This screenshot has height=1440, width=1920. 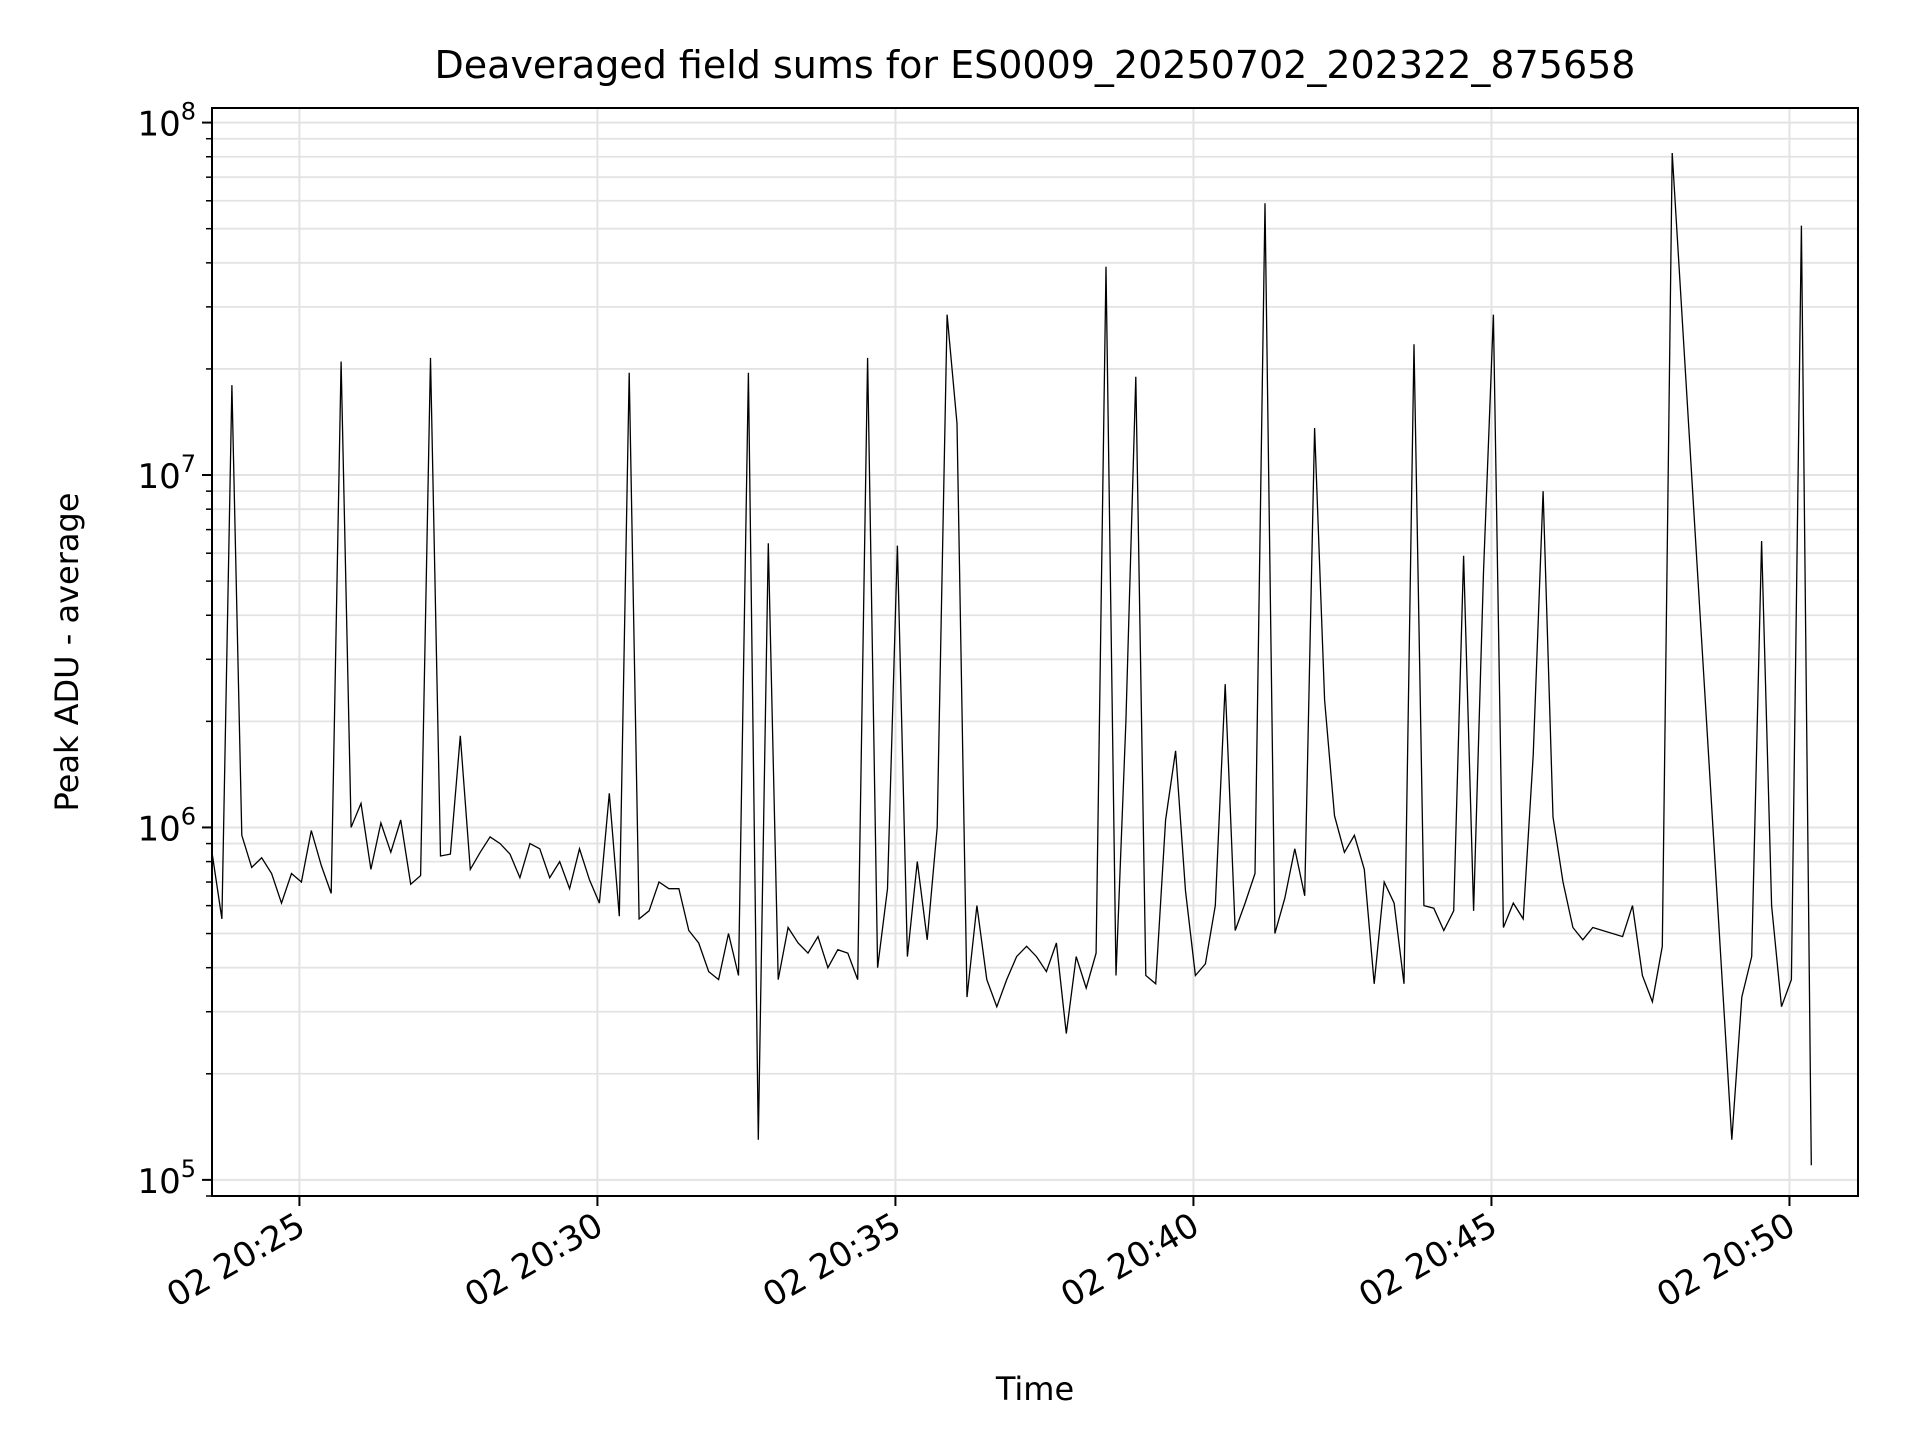 What do you see at coordinates (67, 652) in the screenshot?
I see `y-axis-label: Peak ADU - average` at bounding box center [67, 652].